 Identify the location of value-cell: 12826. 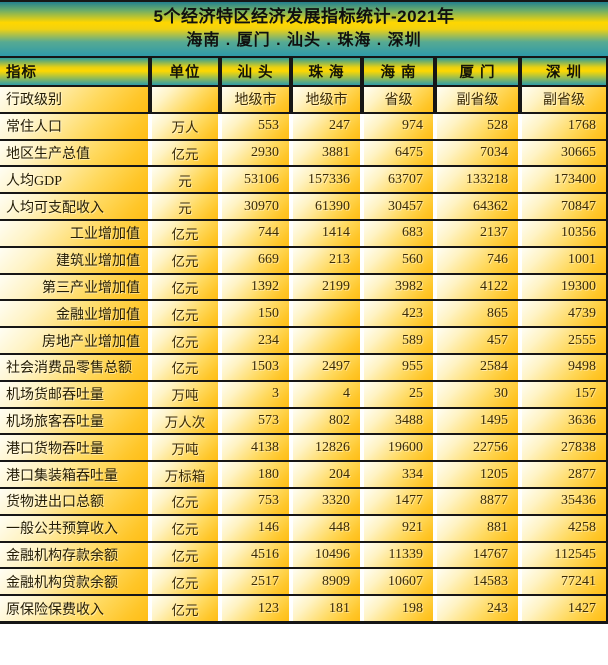
(326, 448).